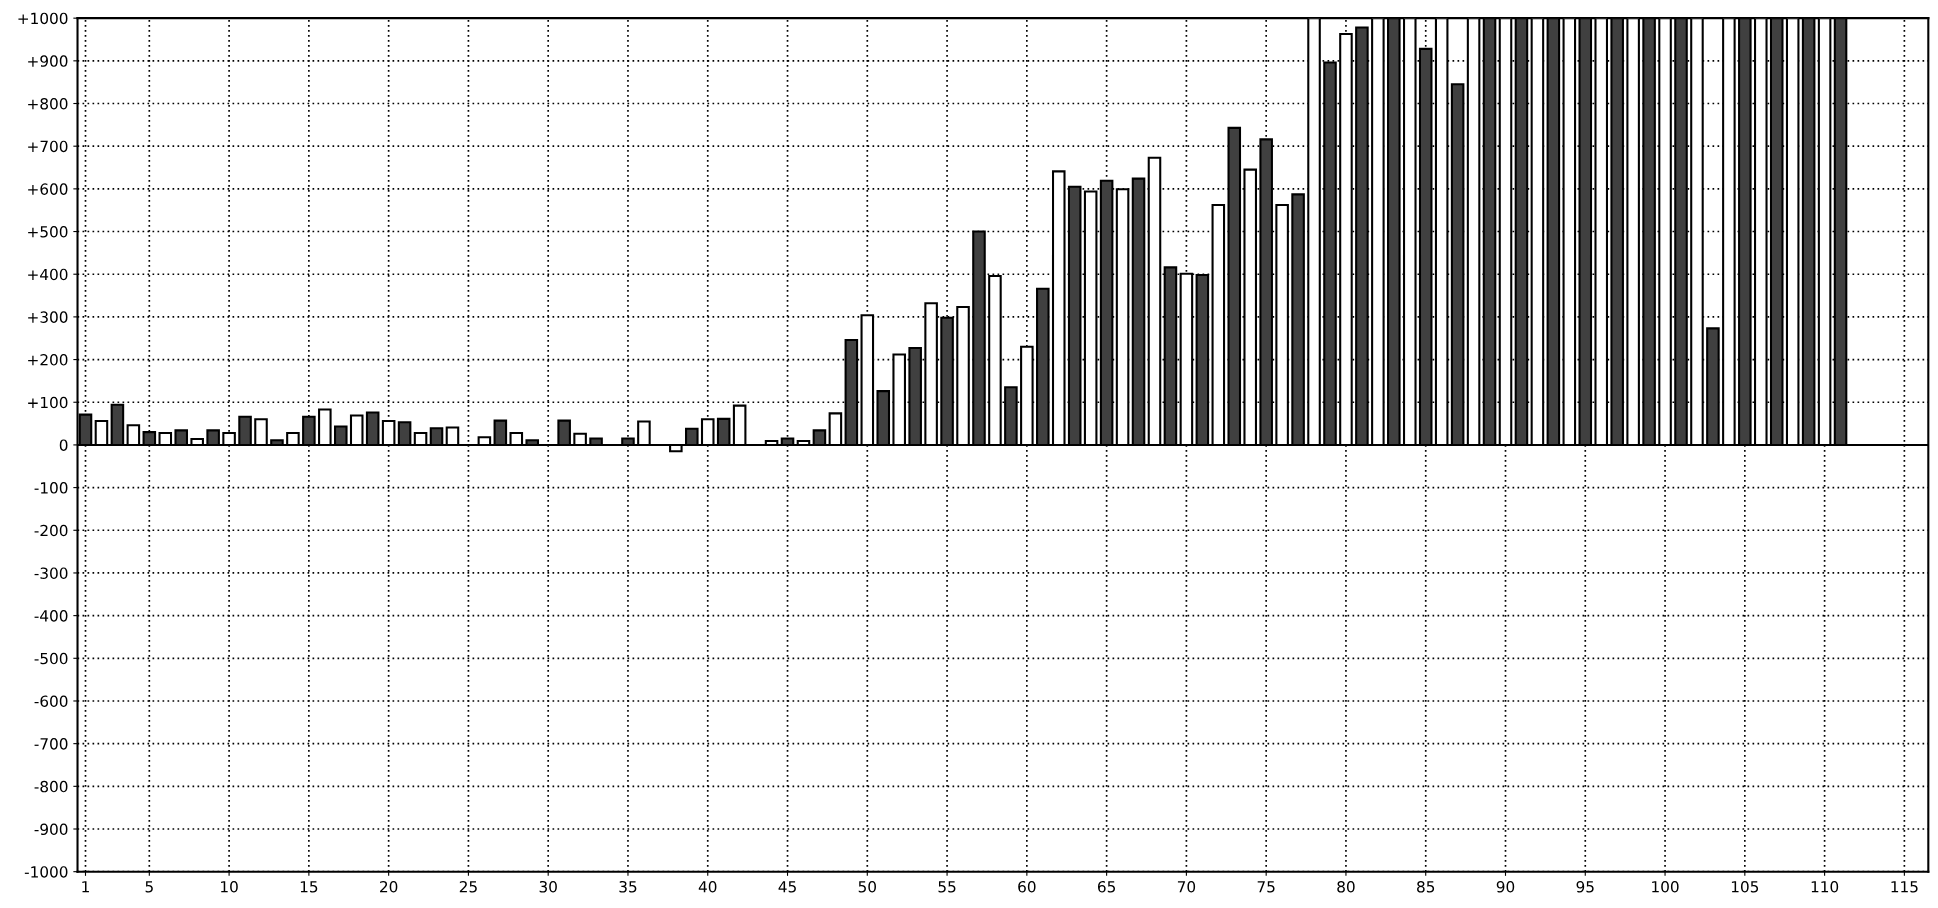 This screenshot has height=908, width=1938. What do you see at coordinates (48, 146) in the screenshot?
I see `y-tick-label: +700` at bounding box center [48, 146].